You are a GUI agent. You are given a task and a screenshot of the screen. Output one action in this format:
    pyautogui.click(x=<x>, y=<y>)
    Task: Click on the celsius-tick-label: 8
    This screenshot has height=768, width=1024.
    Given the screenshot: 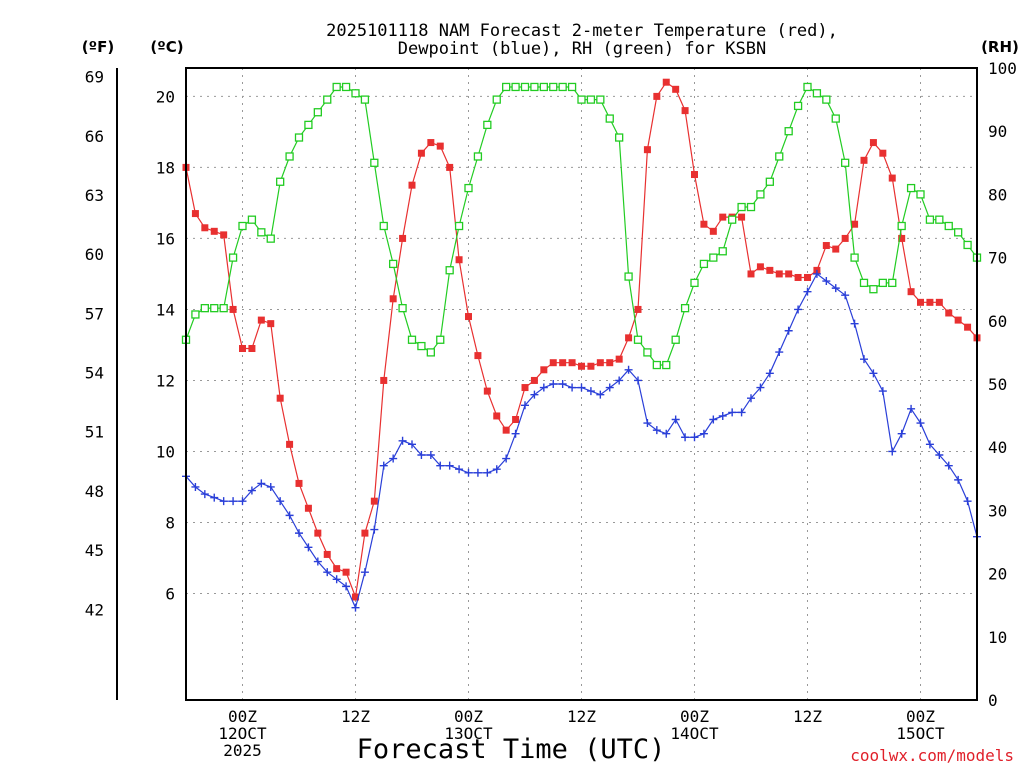 What is the action you would take?
    pyautogui.click(x=170, y=522)
    